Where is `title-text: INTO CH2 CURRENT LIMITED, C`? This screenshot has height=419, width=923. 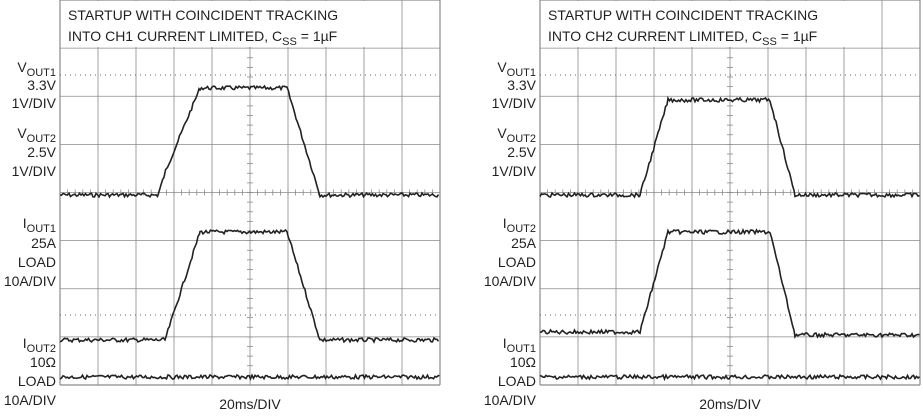 title-text: INTO CH2 CURRENT LIMITED, C is located at coordinates (655, 36).